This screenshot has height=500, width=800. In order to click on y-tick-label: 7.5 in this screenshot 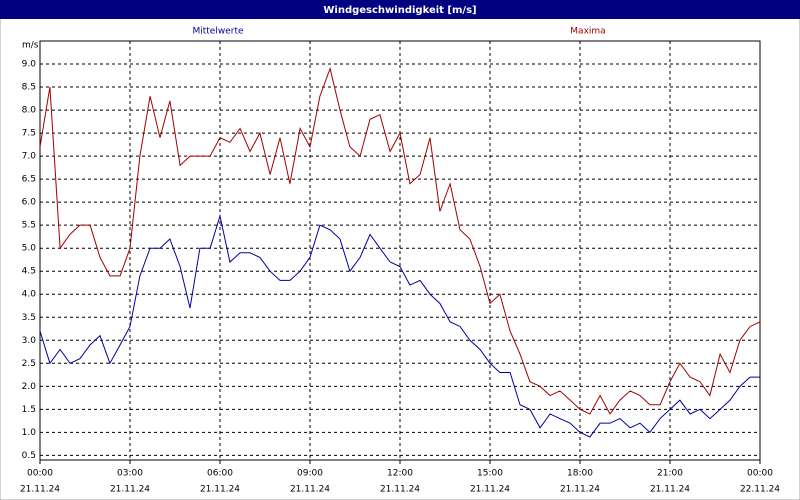, I will do `click(29, 134)`.